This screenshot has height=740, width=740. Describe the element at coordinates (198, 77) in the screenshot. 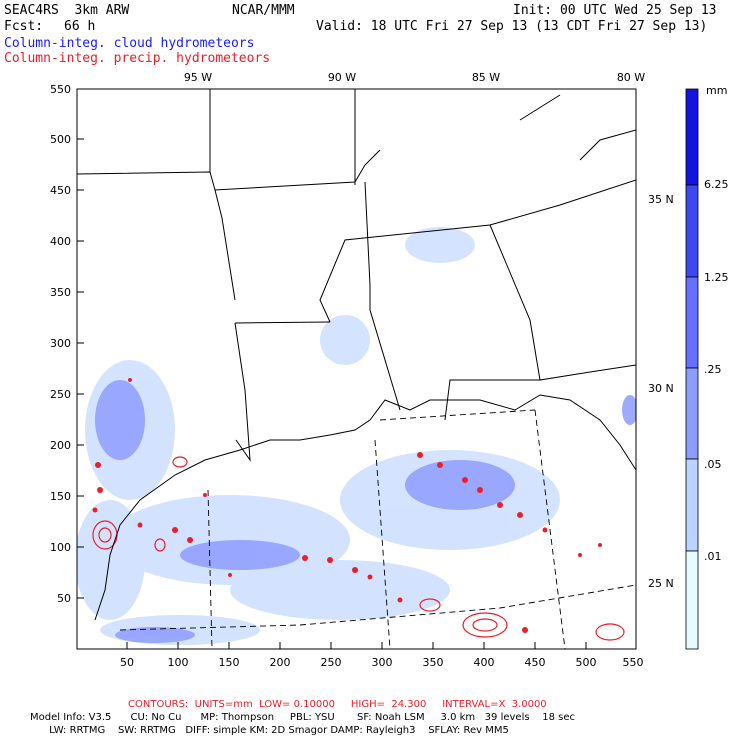

I see `lon-label: 95 W` at that location.